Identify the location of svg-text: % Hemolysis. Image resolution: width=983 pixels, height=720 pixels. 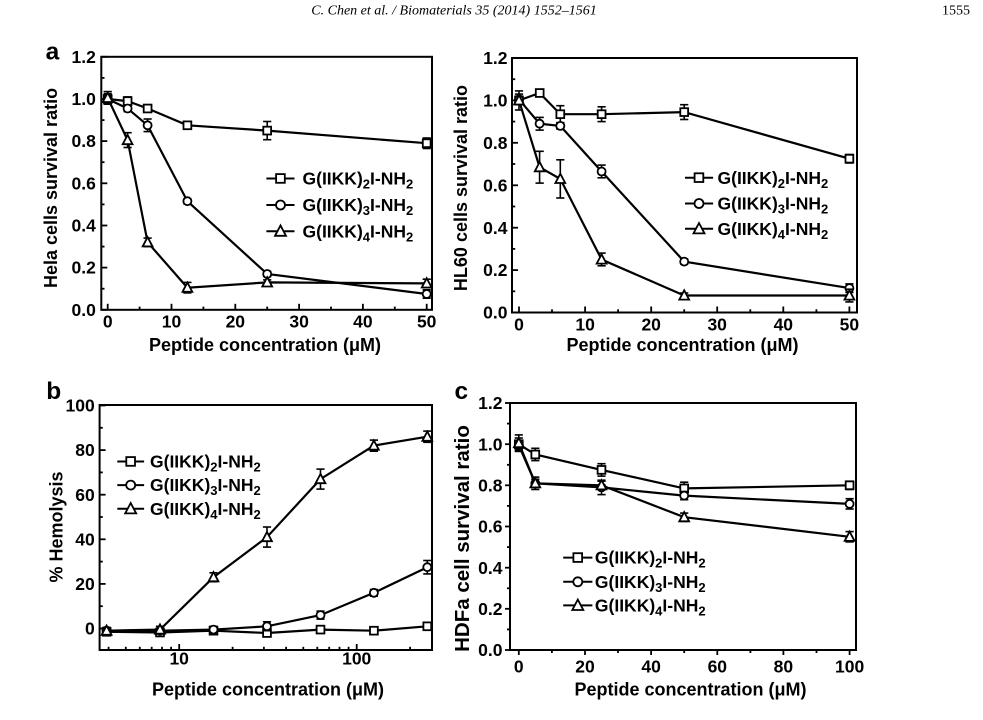
(56, 526).